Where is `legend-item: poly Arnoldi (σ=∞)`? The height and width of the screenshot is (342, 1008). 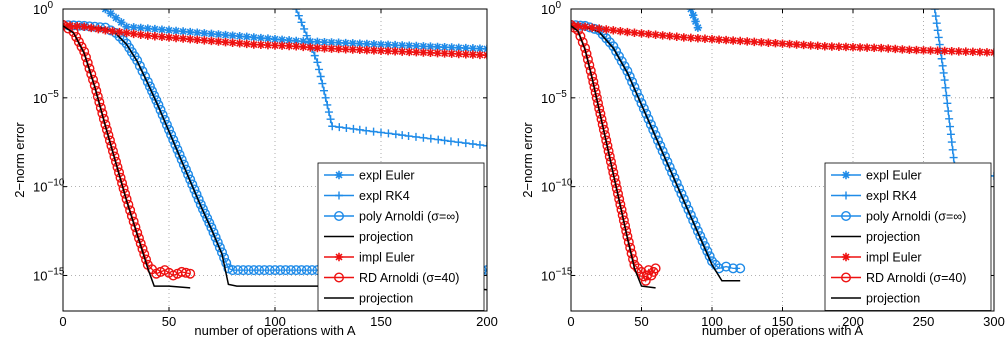
legend-item: poly Arnoldi (σ=∞) is located at coordinates (898, 217).